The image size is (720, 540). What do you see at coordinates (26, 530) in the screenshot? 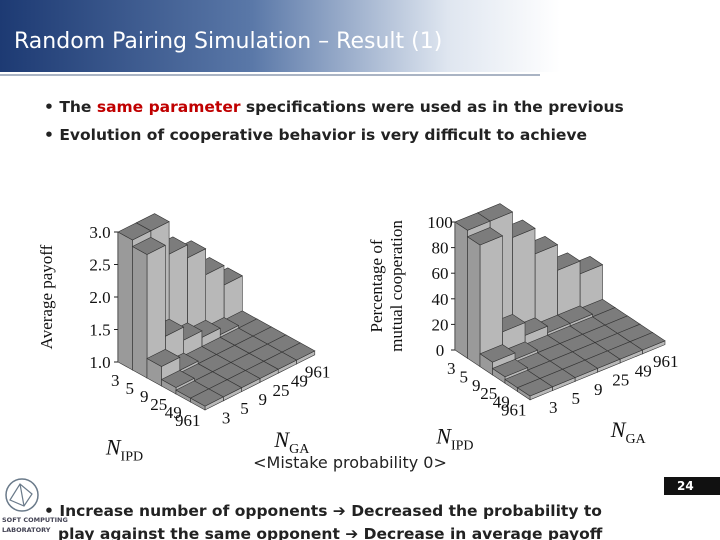
I see `logo-text: LABORATORY` at bounding box center [26, 530].